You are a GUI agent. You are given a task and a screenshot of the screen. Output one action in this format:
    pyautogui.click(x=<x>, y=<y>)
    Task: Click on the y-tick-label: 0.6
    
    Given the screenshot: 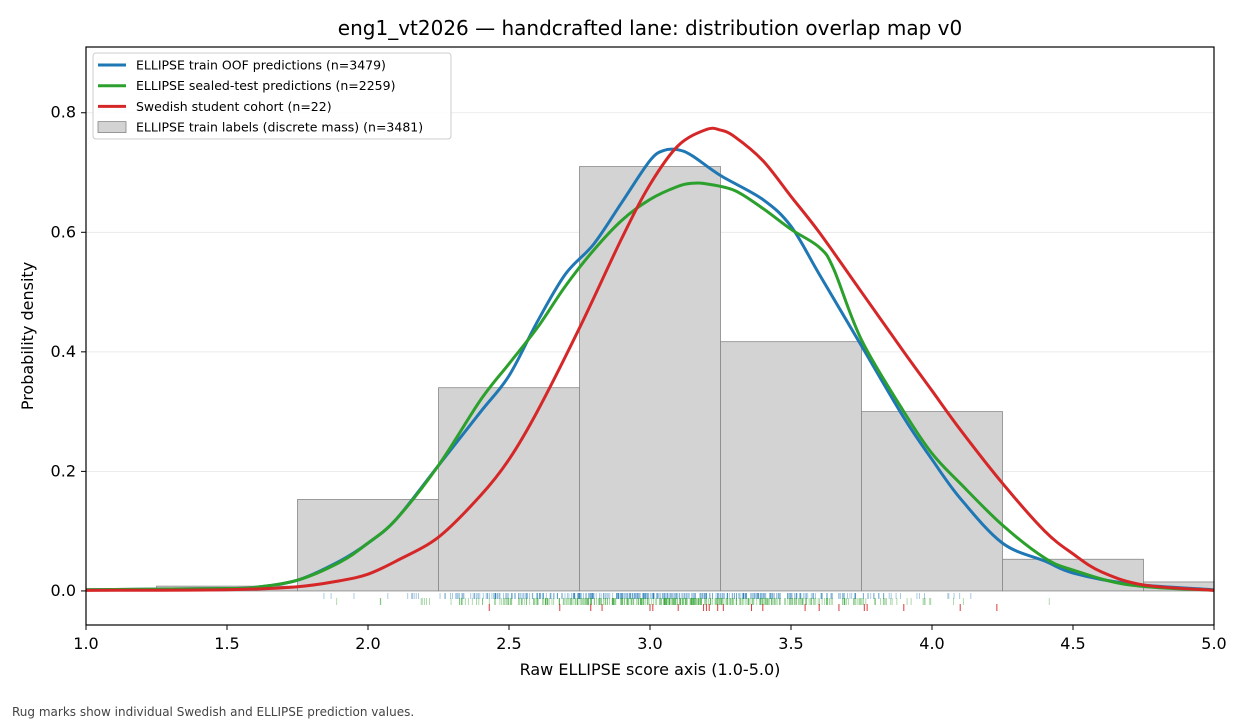 What is the action you would take?
    pyautogui.click(x=63, y=231)
    